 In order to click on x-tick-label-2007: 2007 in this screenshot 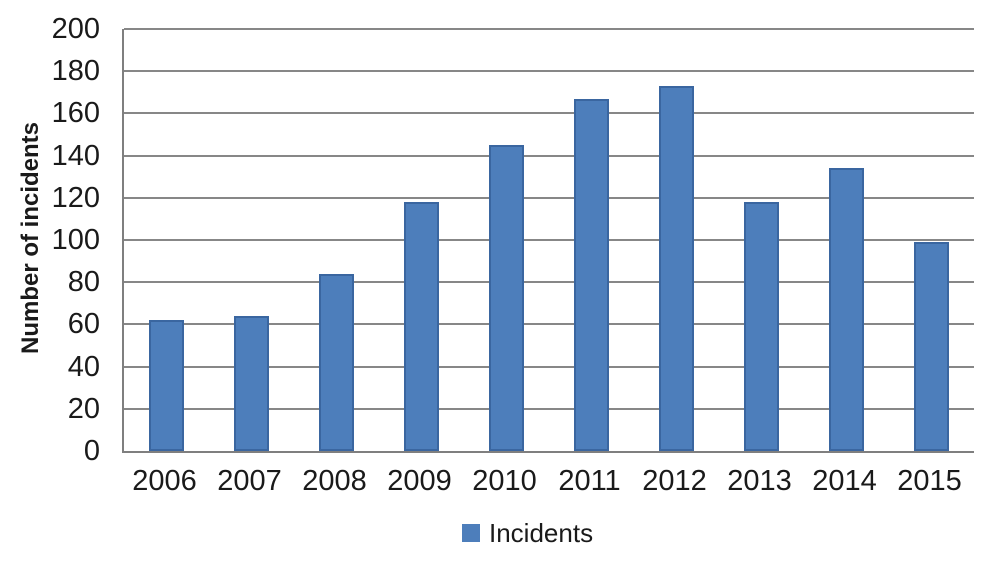, I will do `click(249, 481)`.